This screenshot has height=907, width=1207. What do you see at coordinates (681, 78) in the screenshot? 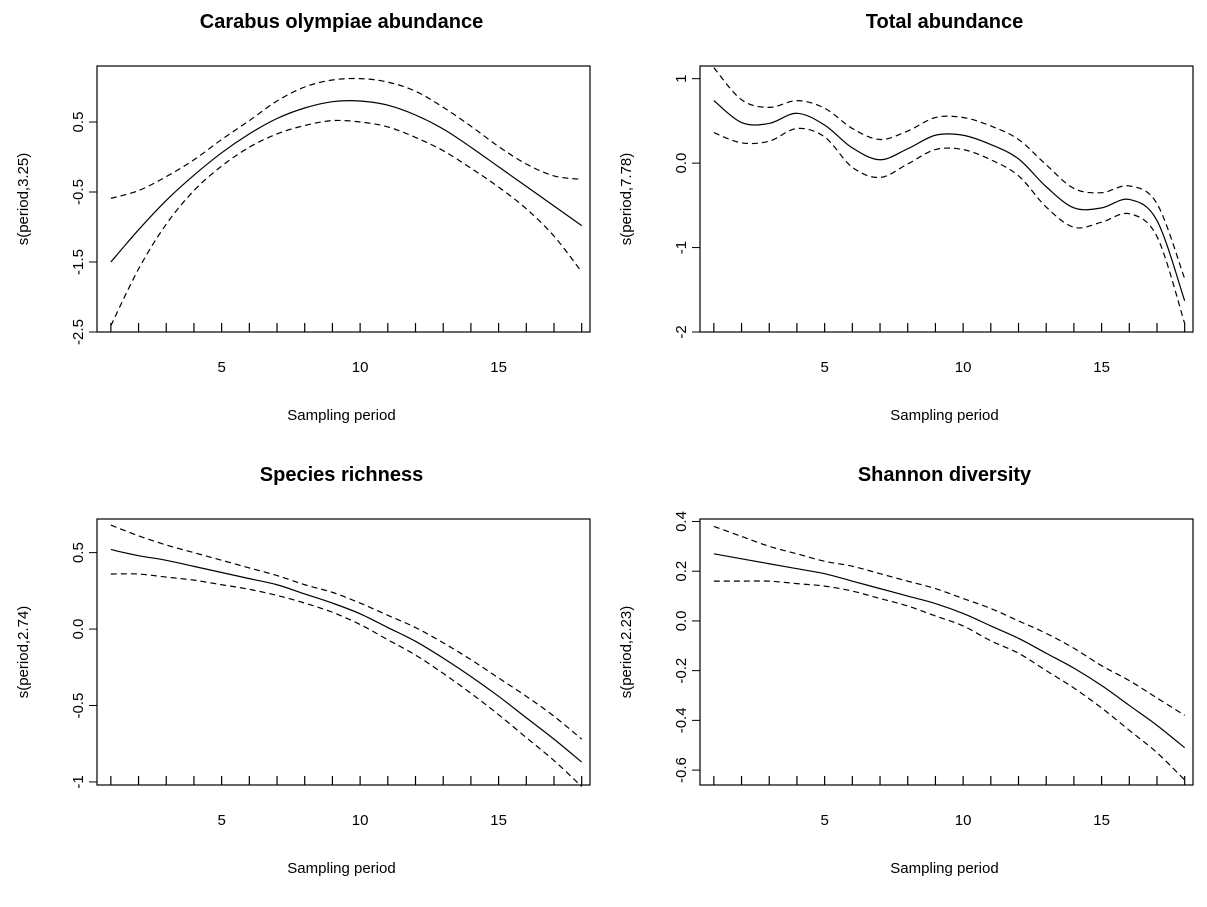
I see `y-tick-label: 1` at bounding box center [681, 78].